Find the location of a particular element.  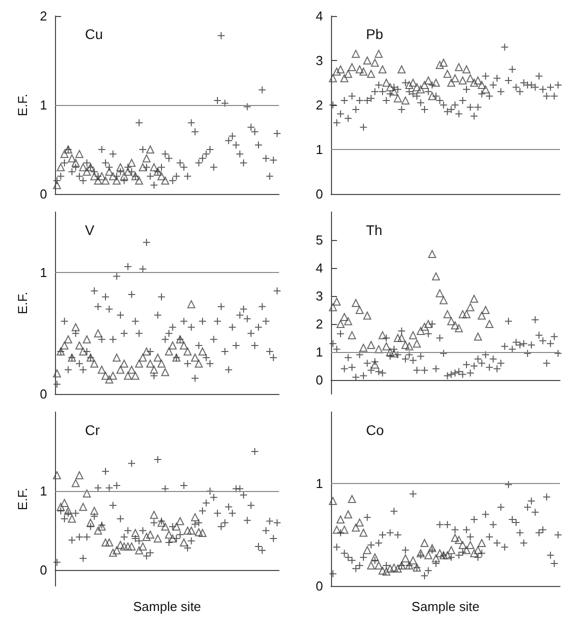

x-axis-title: Sample site is located at coordinates (446, 606).